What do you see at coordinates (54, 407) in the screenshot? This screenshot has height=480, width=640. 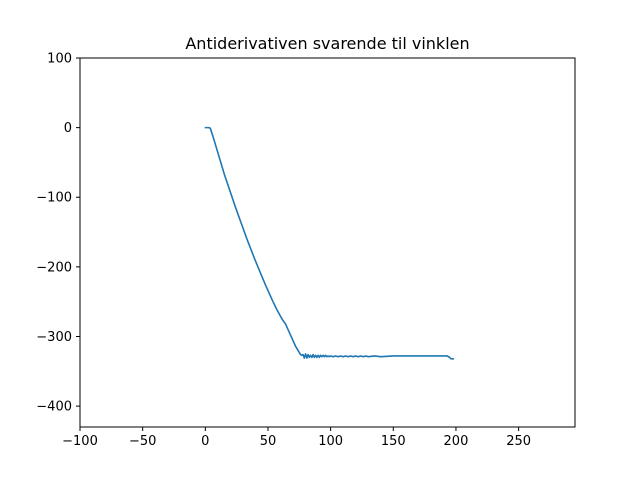 I see `y-tick-label: −400` at bounding box center [54, 407].